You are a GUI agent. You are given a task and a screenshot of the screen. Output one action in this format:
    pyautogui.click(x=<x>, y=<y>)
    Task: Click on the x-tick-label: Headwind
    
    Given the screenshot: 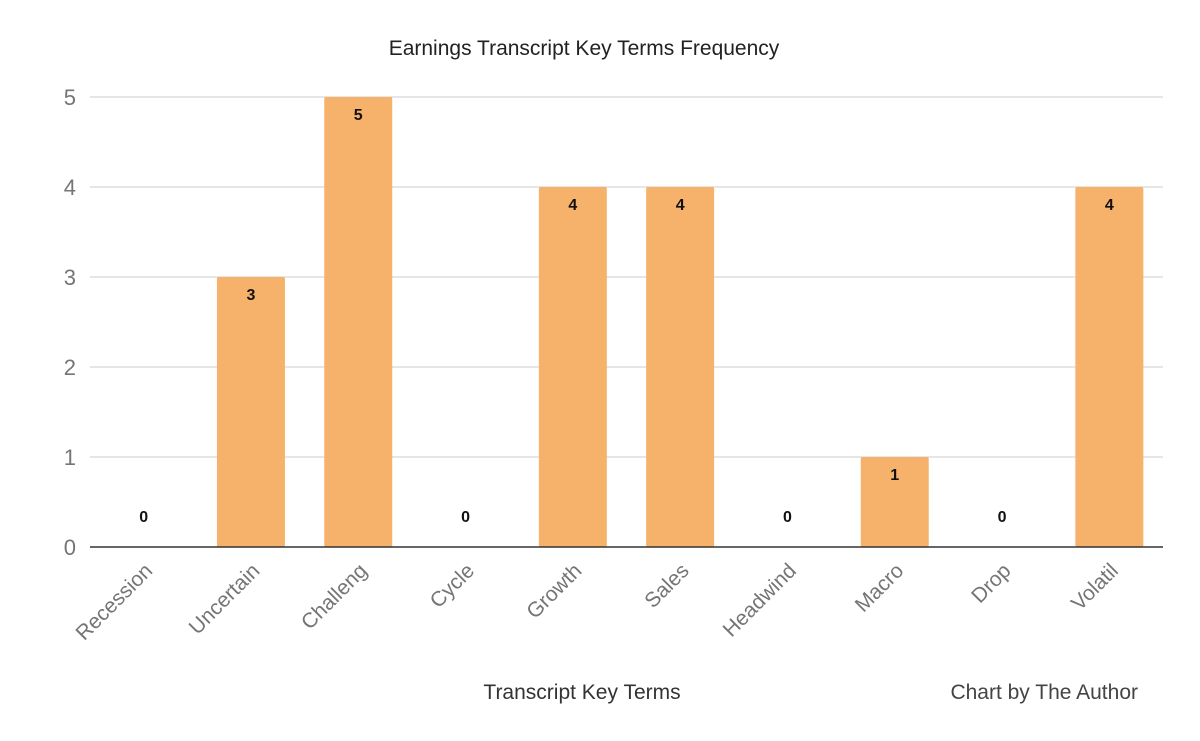 What is the action you would take?
    pyautogui.click(x=760, y=600)
    